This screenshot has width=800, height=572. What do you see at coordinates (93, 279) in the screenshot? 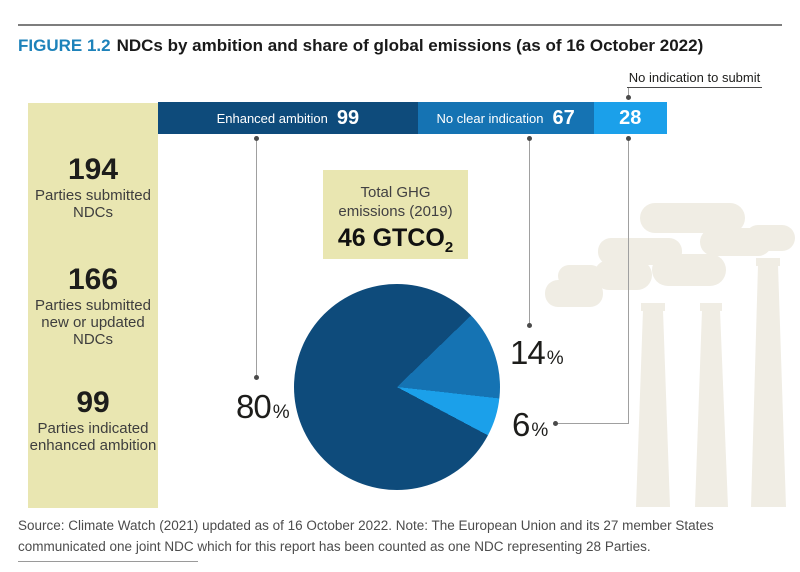
I see `stat-value: 166` at bounding box center [93, 279].